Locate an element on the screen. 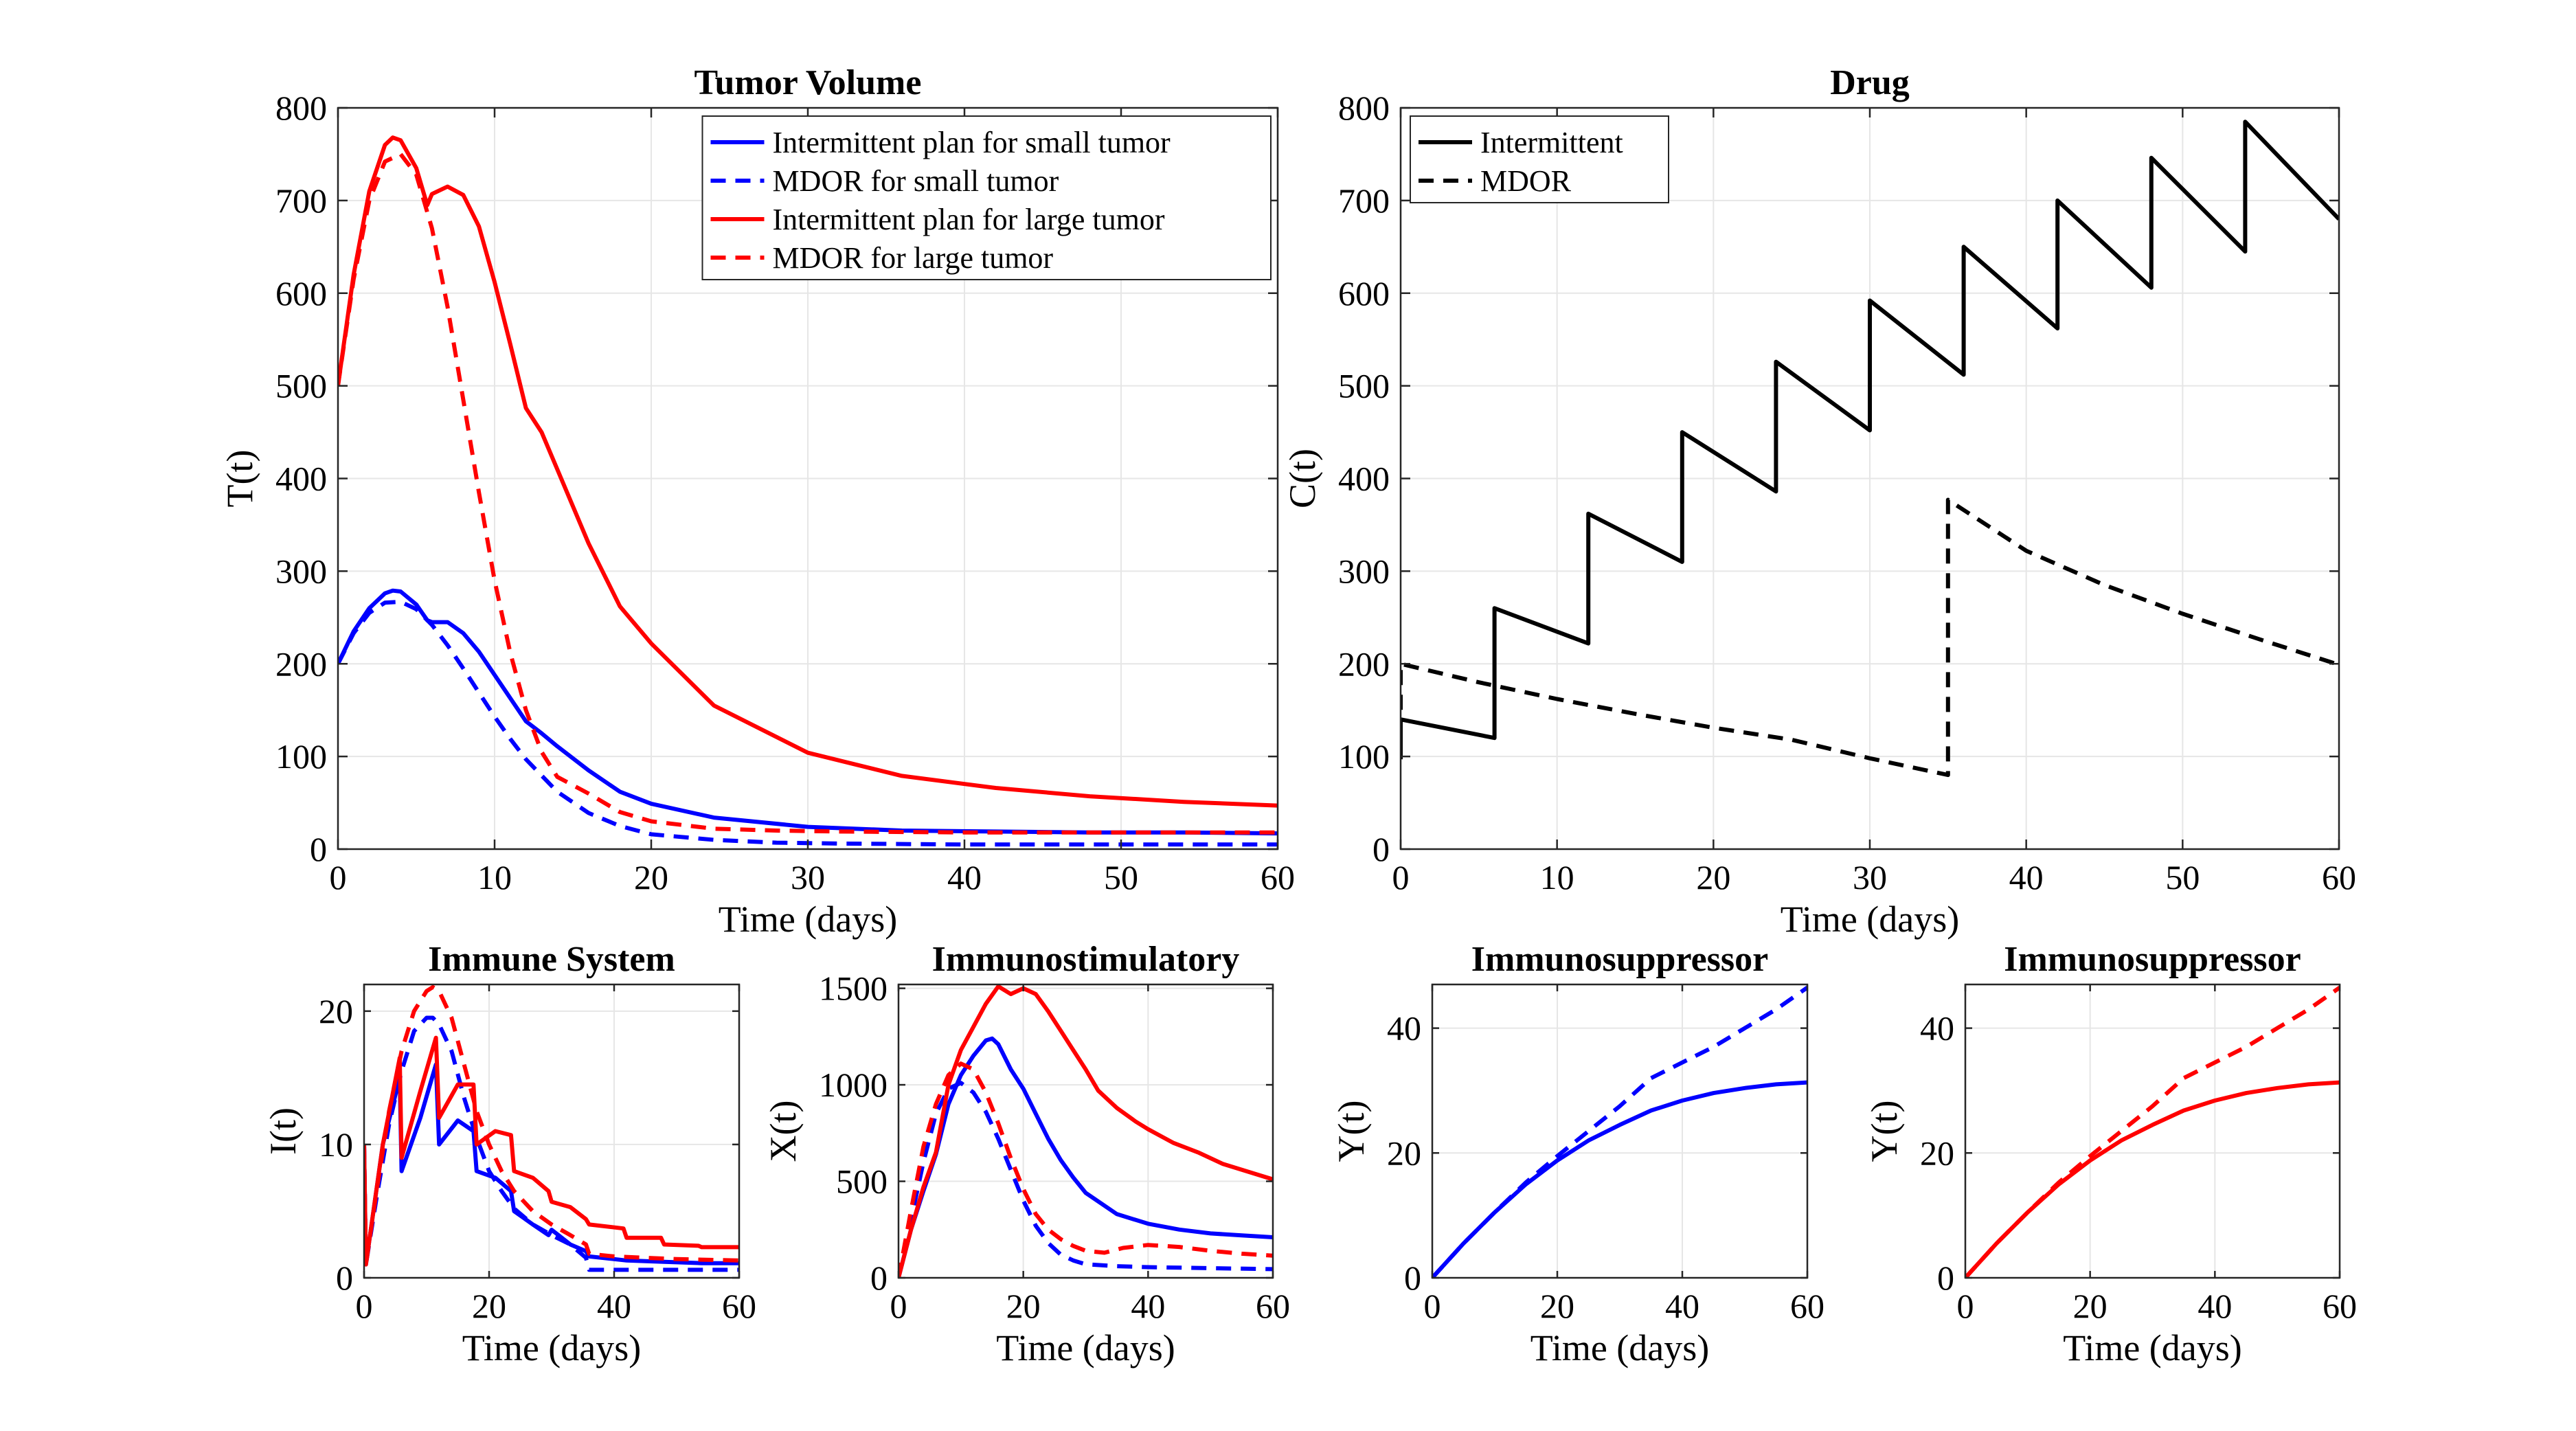 The image size is (2576, 1431). legend-label: Intermittent plan for large tumor is located at coordinates (969, 219).